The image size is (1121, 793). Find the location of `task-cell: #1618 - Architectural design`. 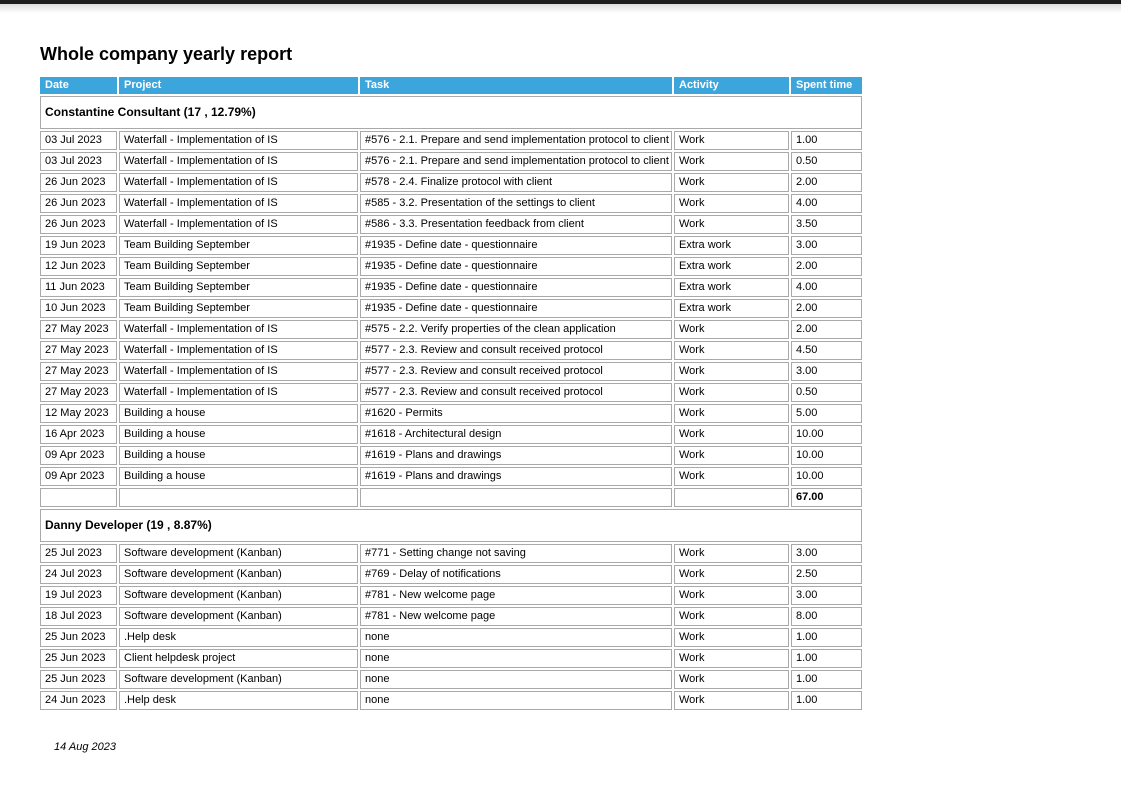

task-cell: #1618 - Architectural design is located at coordinates (516, 434).